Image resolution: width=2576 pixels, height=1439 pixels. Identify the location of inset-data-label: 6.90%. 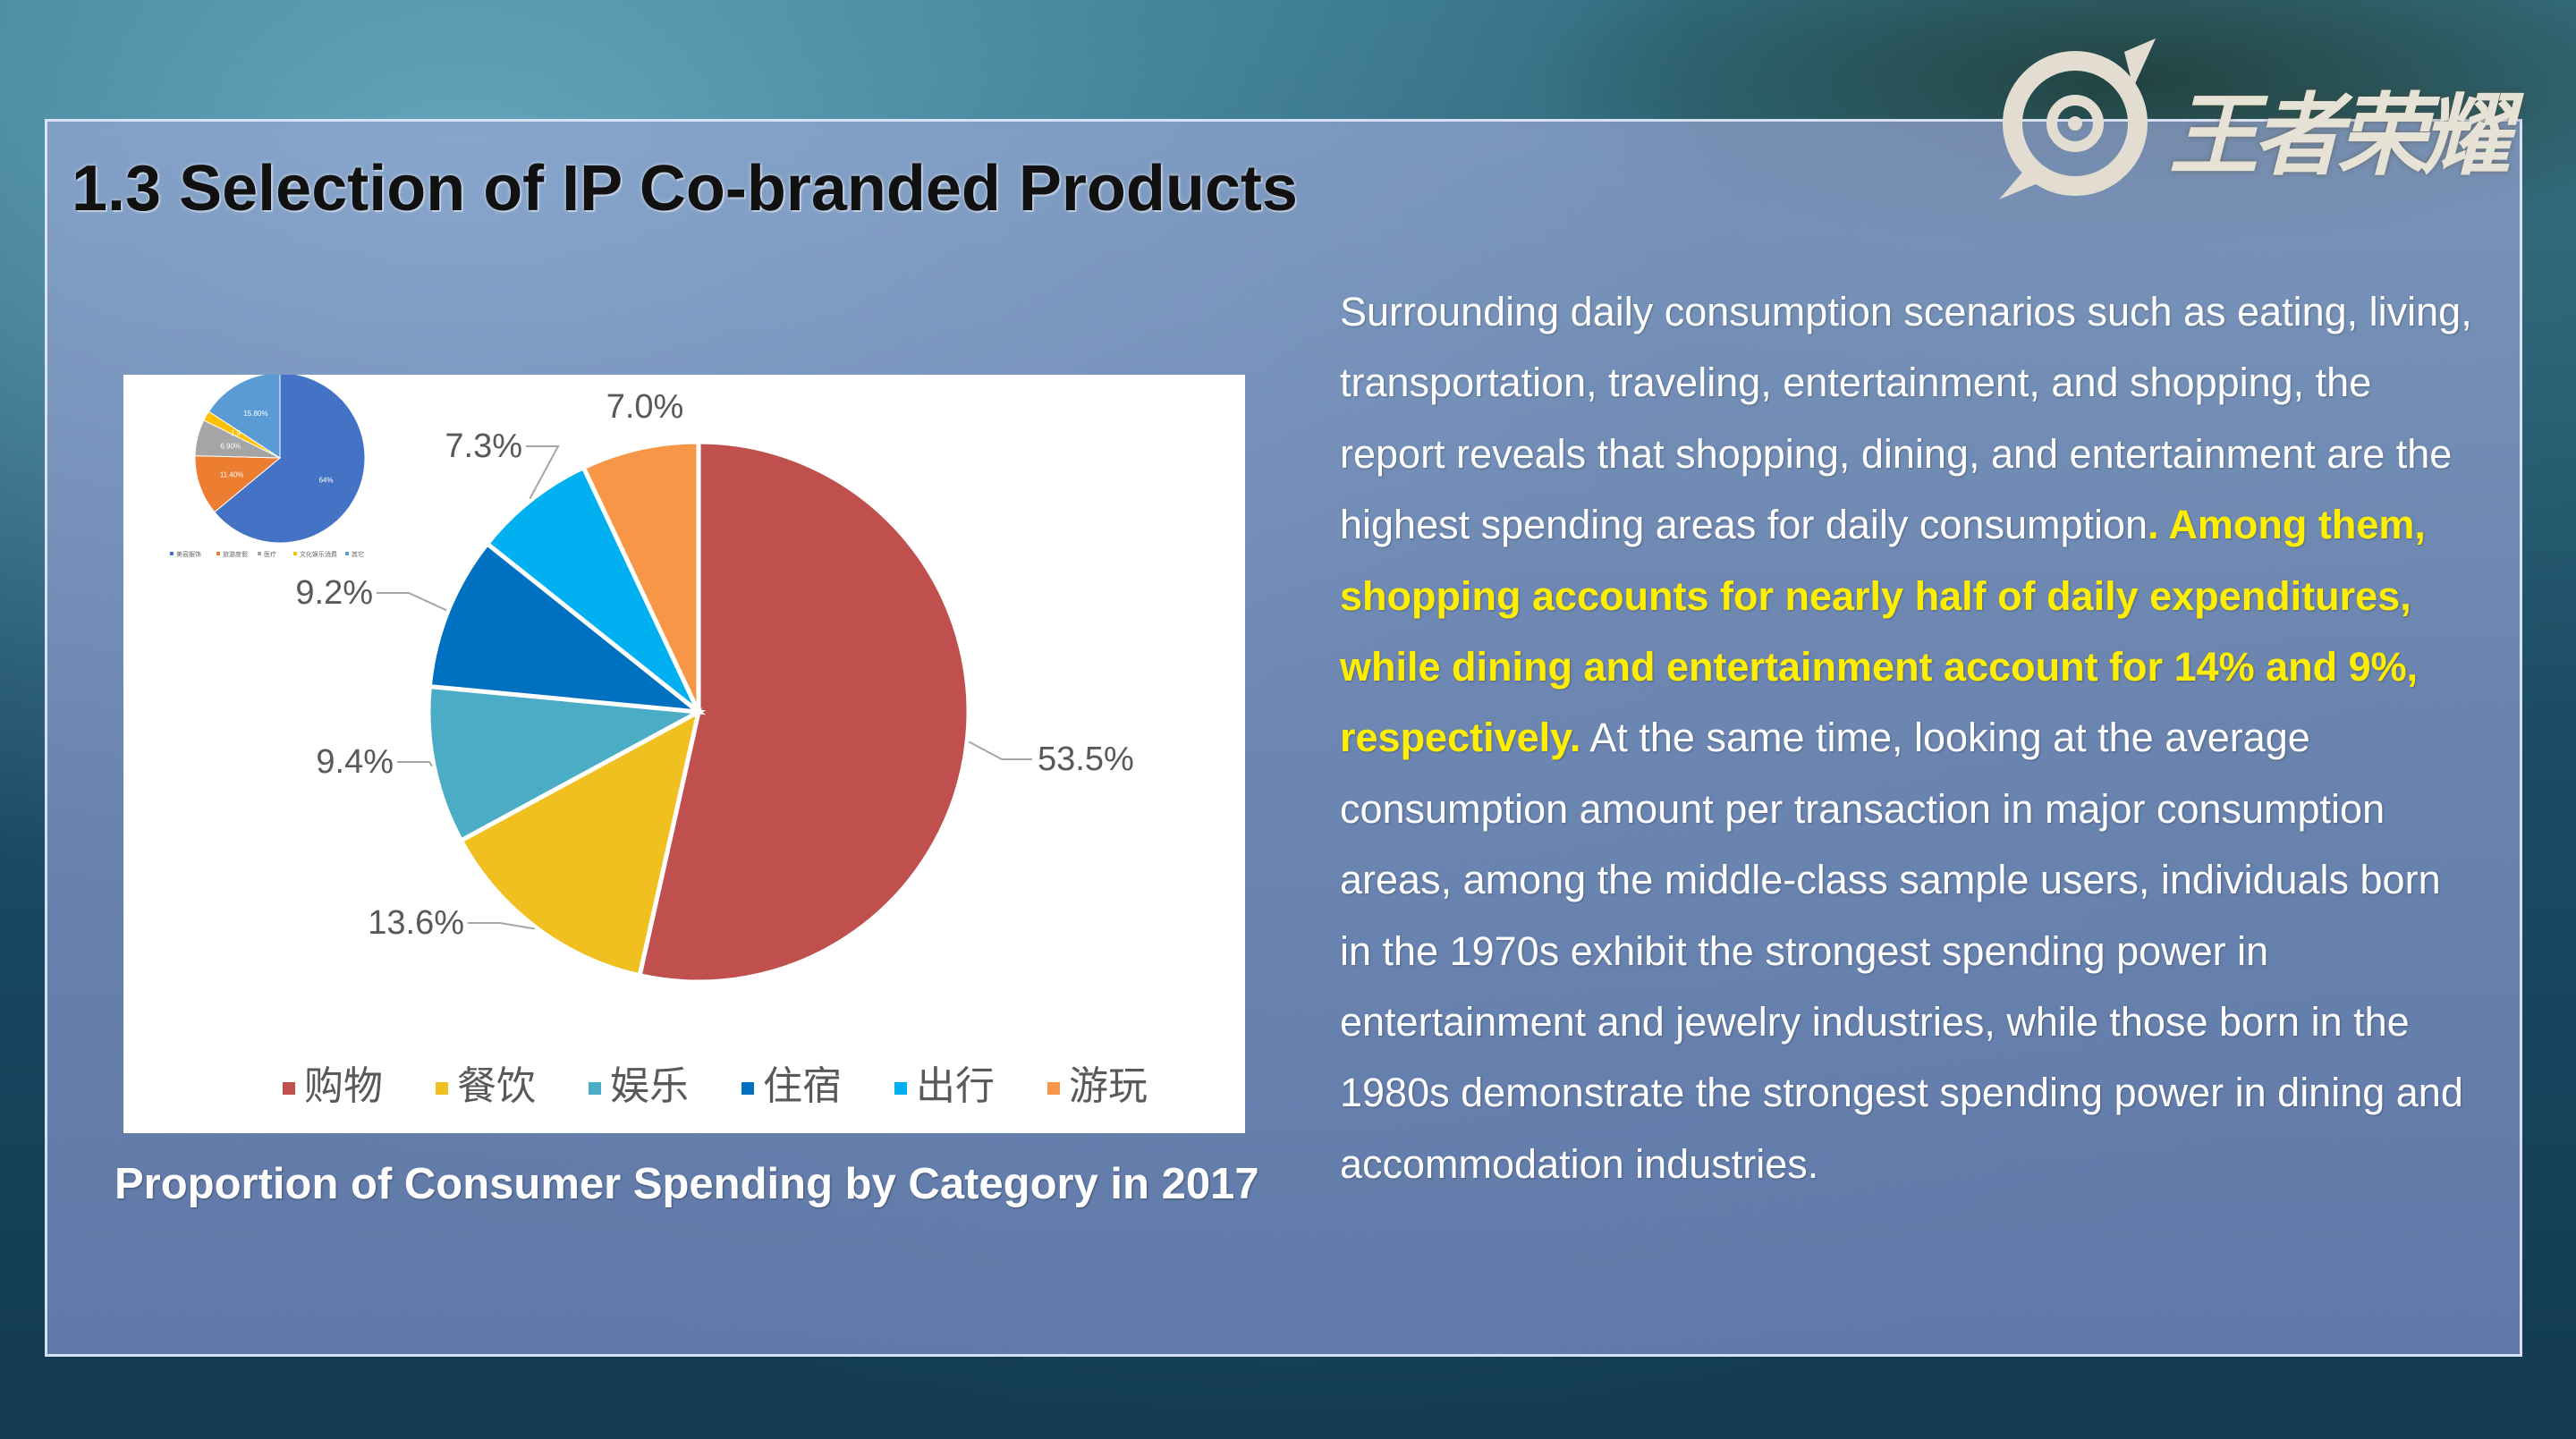
(230, 446).